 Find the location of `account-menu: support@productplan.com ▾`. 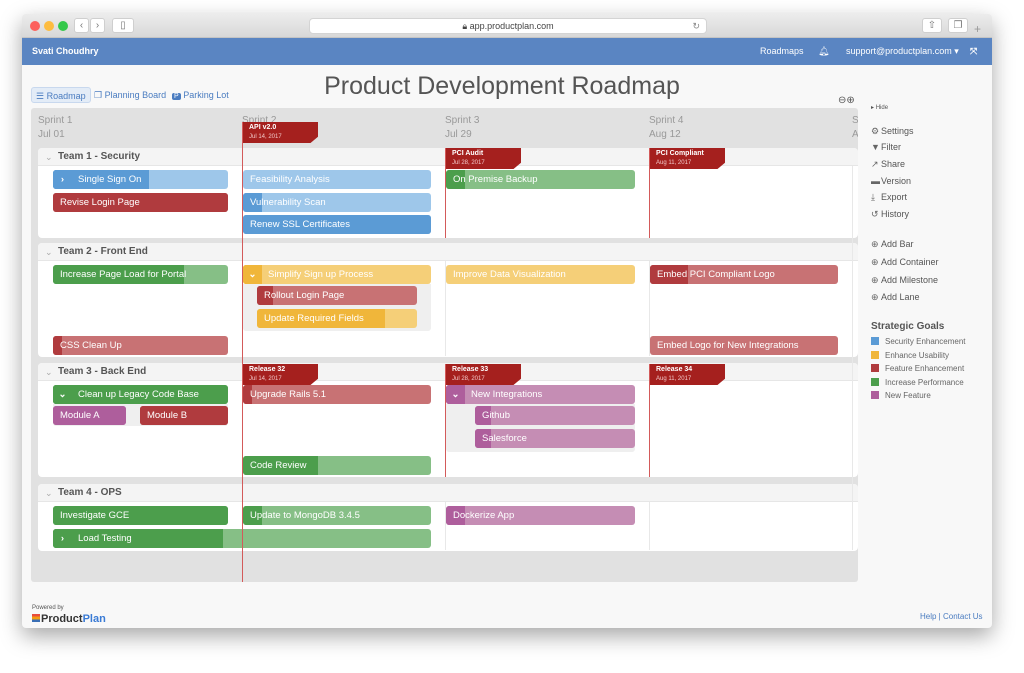

account-menu: support@productplan.com ▾ is located at coordinates (902, 51).